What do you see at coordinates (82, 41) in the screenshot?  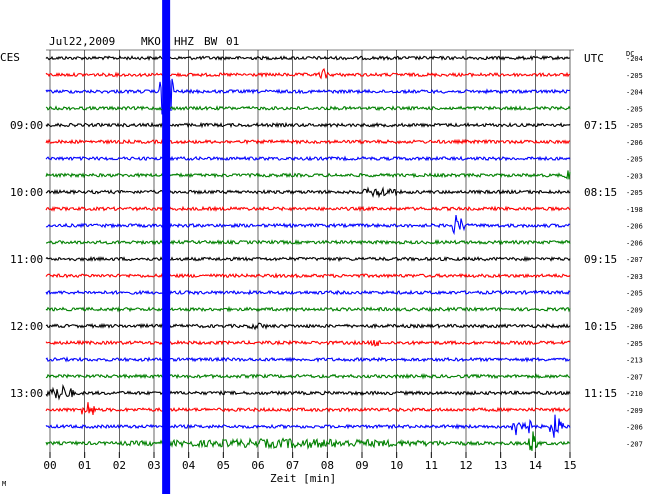 I see `chart-title-date: Jul22,2009` at bounding box center [82, 41].